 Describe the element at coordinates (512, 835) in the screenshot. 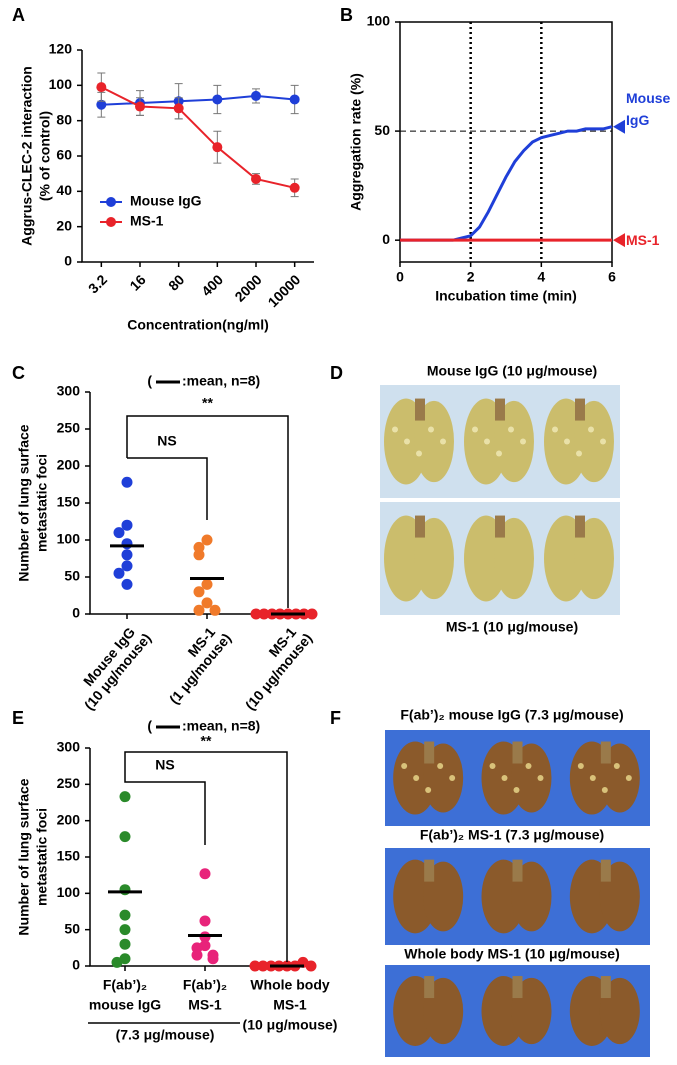

I see `photo-caption: F(ab’)₂ MS-1 (7.3 μg/mouse)` at that location.